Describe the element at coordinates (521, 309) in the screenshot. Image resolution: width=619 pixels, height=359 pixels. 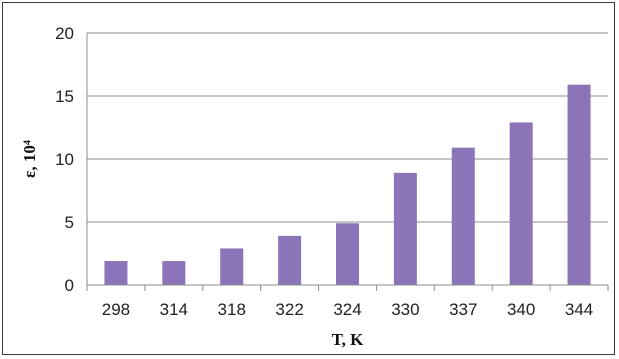
I see `x-tick-label: 340` at that location.